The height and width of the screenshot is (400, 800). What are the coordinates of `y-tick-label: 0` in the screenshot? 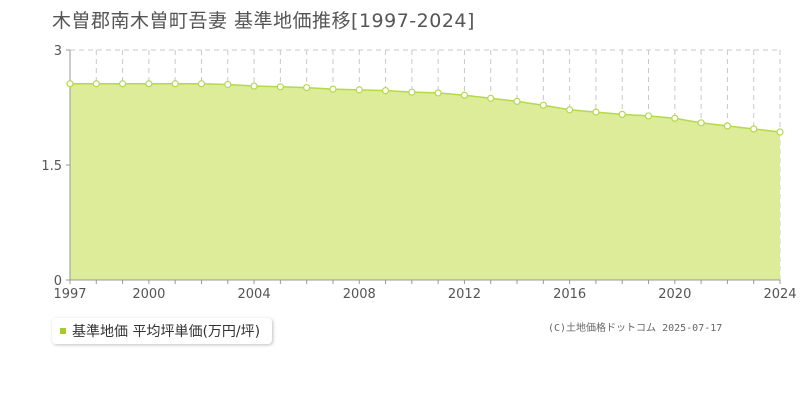 It's located at (58, 281).